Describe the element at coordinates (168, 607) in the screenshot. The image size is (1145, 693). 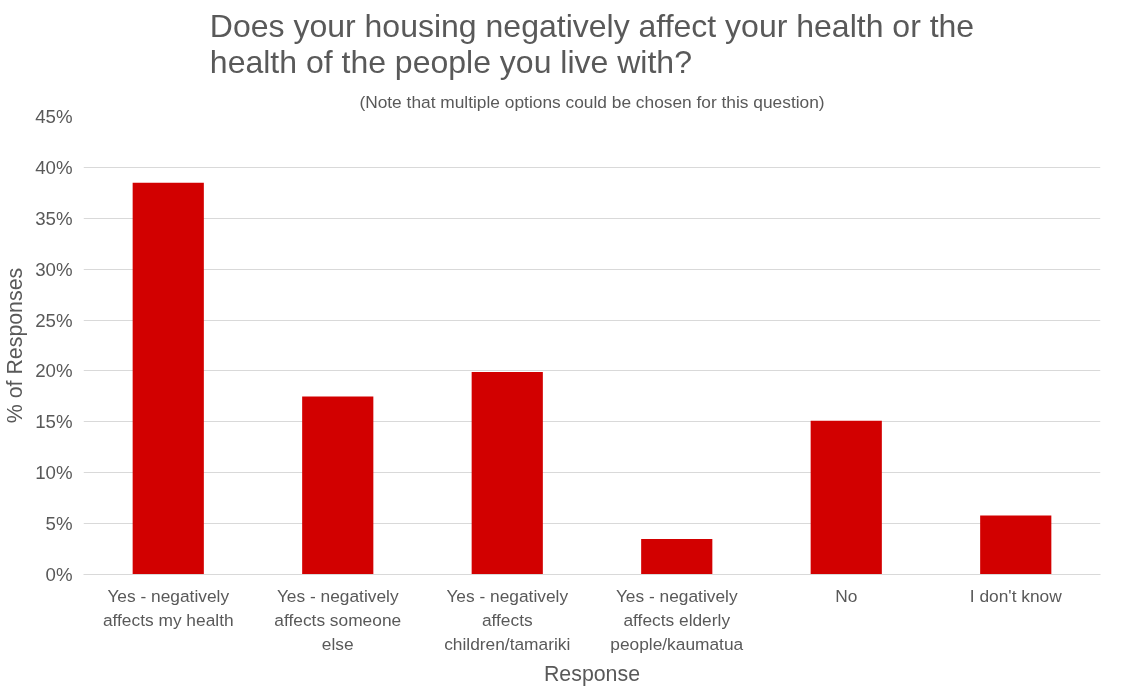
I see `x-tick-label: Yes - negatively affects my health` at that location.